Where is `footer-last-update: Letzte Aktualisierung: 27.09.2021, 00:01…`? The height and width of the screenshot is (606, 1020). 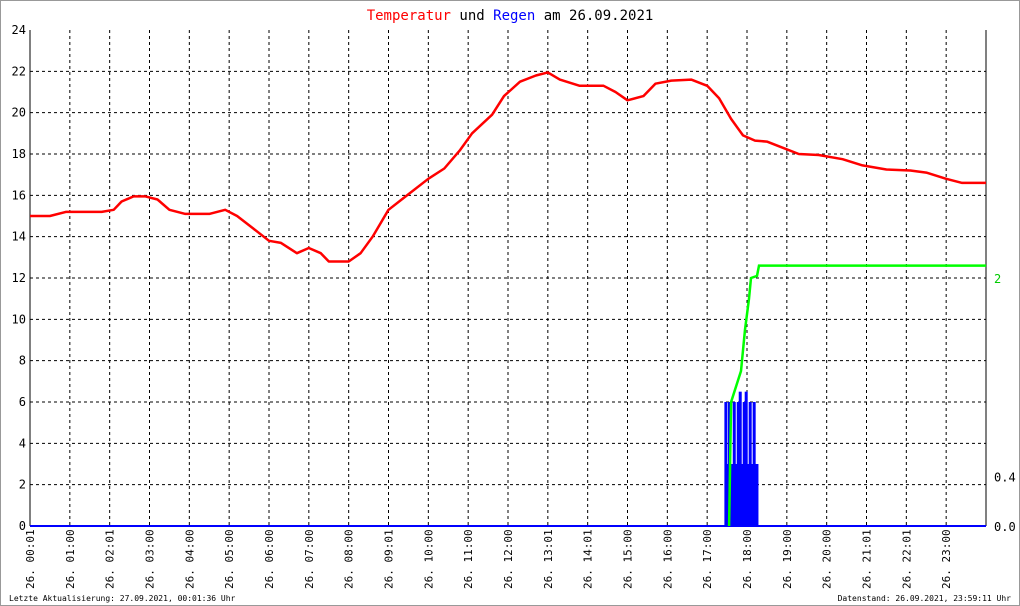
footer-last-update: Letzte Aktualisierung: 27.09.2021, 00:01… is located at coordinates (122, 598).